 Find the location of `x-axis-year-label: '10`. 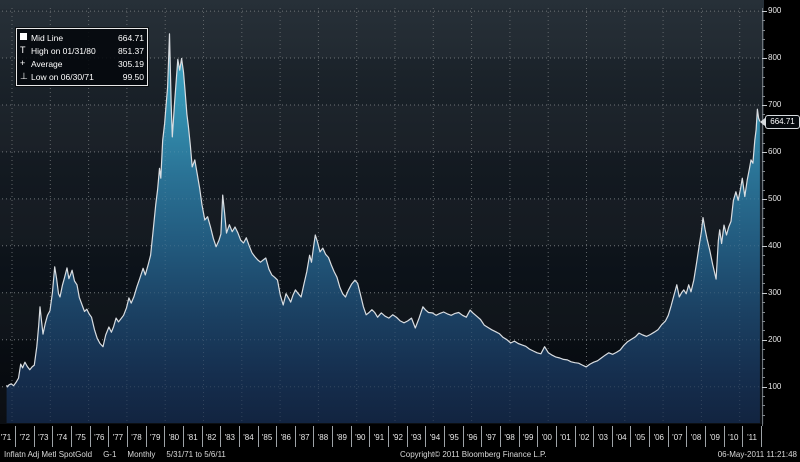

x-axis-year-label: '10 is located at coordinates (733, 437).